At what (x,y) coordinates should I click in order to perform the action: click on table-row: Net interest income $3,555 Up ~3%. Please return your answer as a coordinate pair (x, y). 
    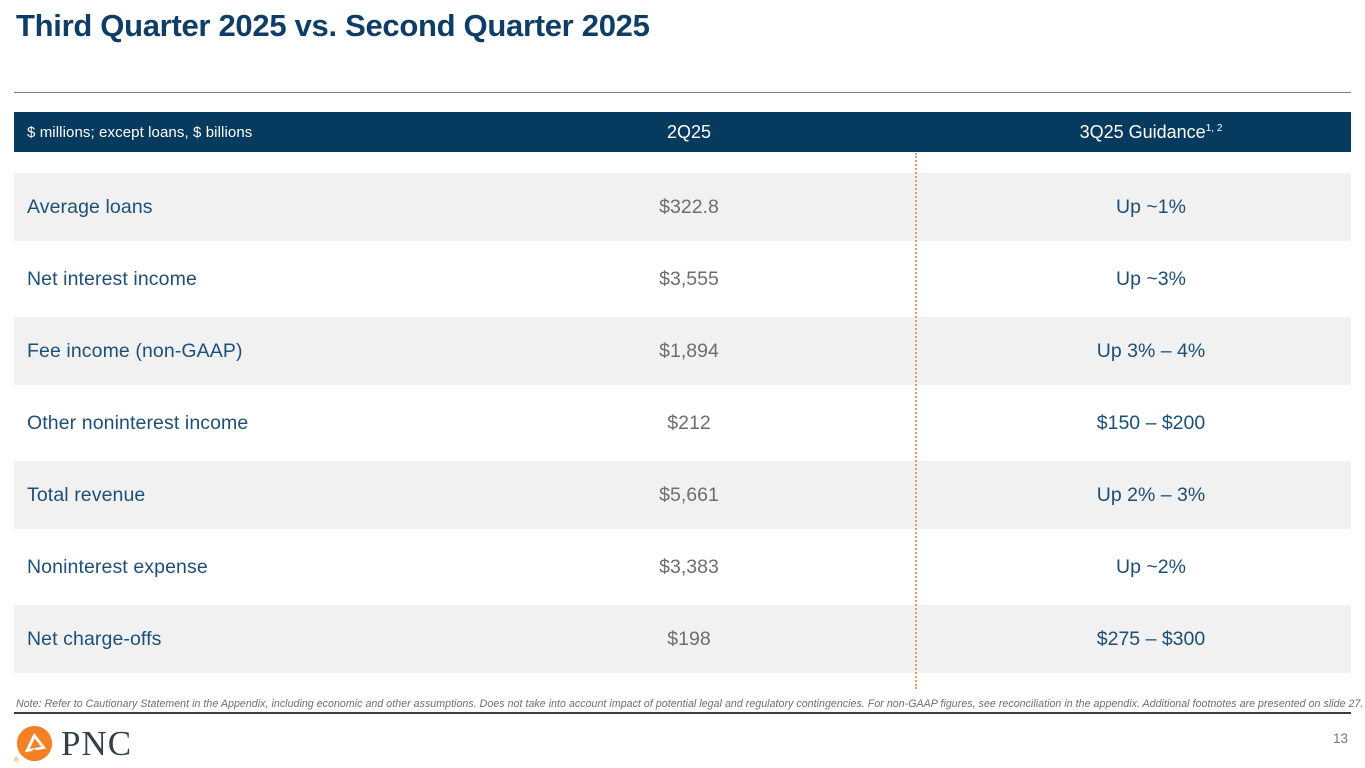
    Looking at the image, I should click on (682, 279).